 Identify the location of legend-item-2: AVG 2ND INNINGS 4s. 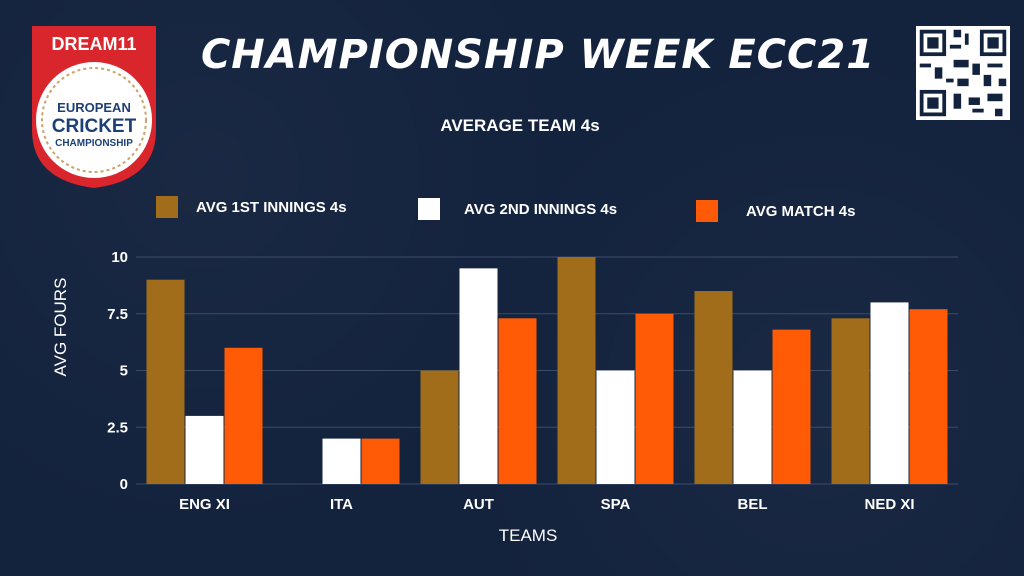
(517, 209).